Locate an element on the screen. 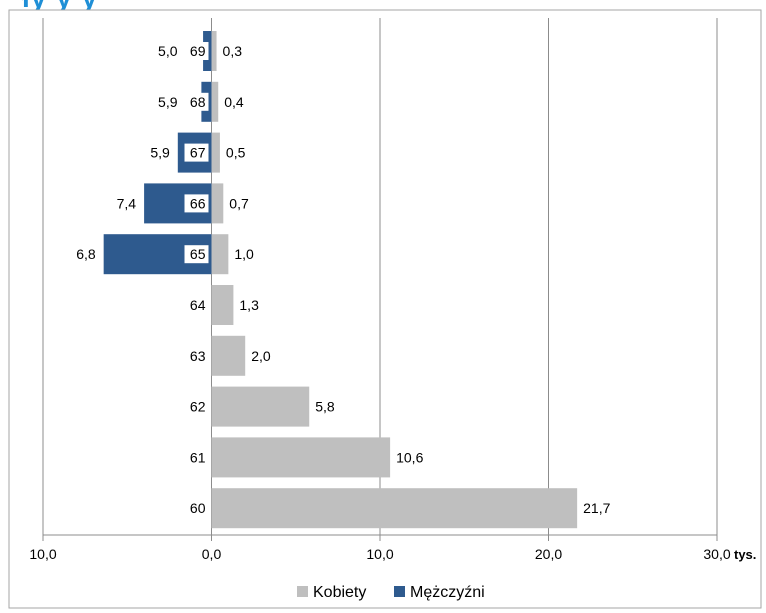 Image resolution: width=766 pixels, height=613 pixels. category-label: 61 is located at coordinates (198, 457).